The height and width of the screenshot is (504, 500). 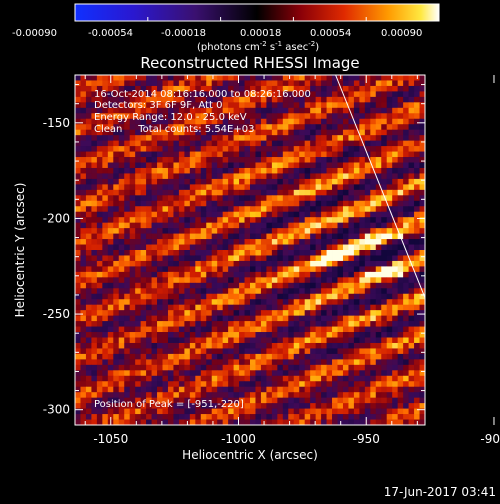 I want to click on colorbar-tick-label-3: 0.00018, so click(x=260, y=33).